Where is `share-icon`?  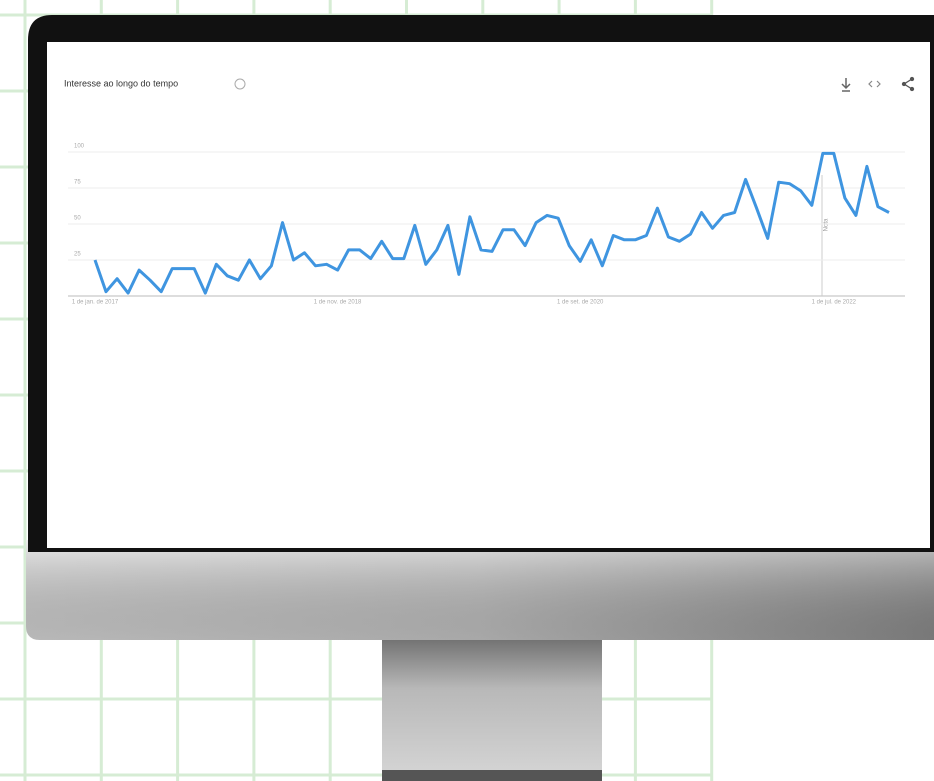 share-icon is located at coordinates (908, 84).